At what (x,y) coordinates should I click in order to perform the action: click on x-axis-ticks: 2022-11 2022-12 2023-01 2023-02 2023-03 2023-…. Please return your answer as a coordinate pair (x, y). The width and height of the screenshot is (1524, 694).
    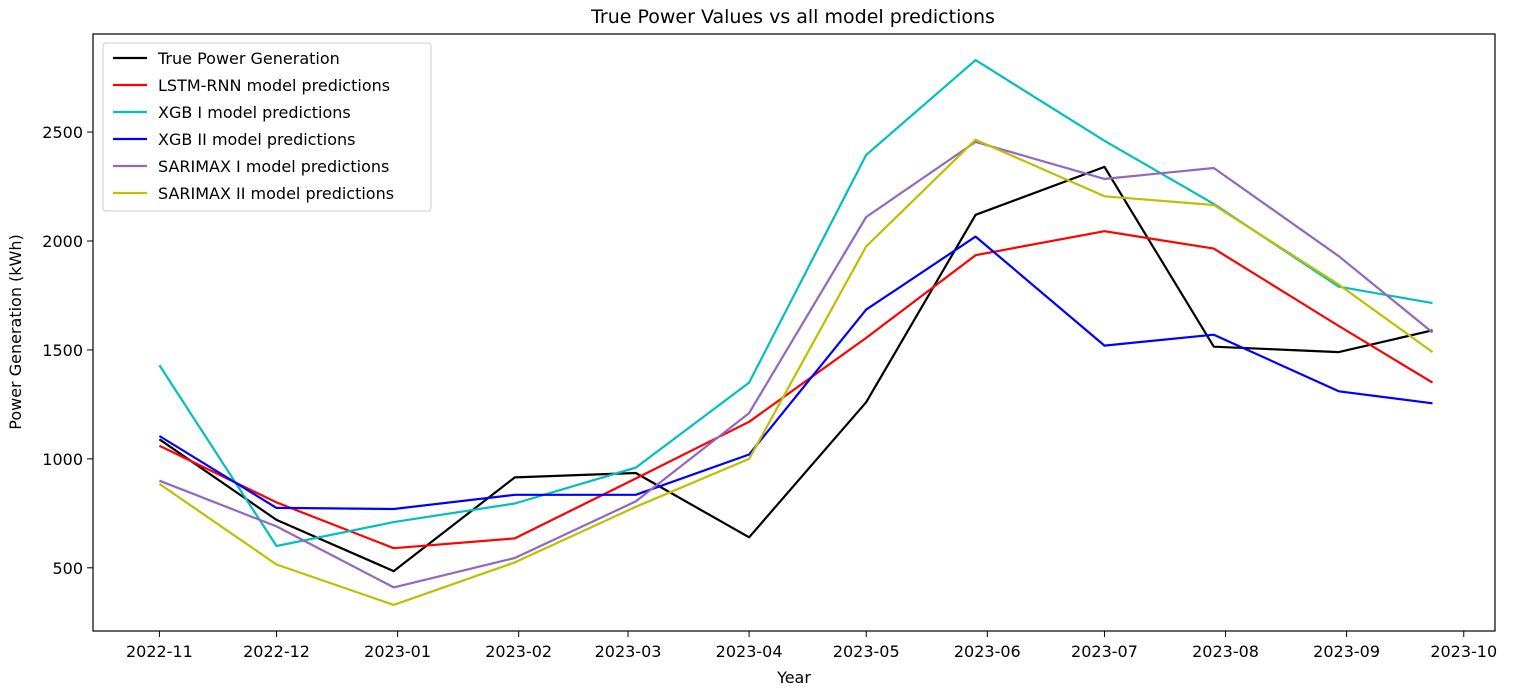
    Looking at the image, I should click on (811, 646).